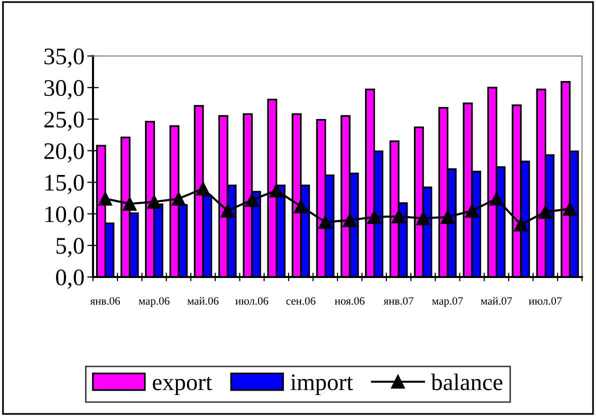 The image size is (596, 416). What do you see at coordinates (349, 301) in the screenshot?
I see `x-tick-label: ноя.06` at bounding box center [349, 301].